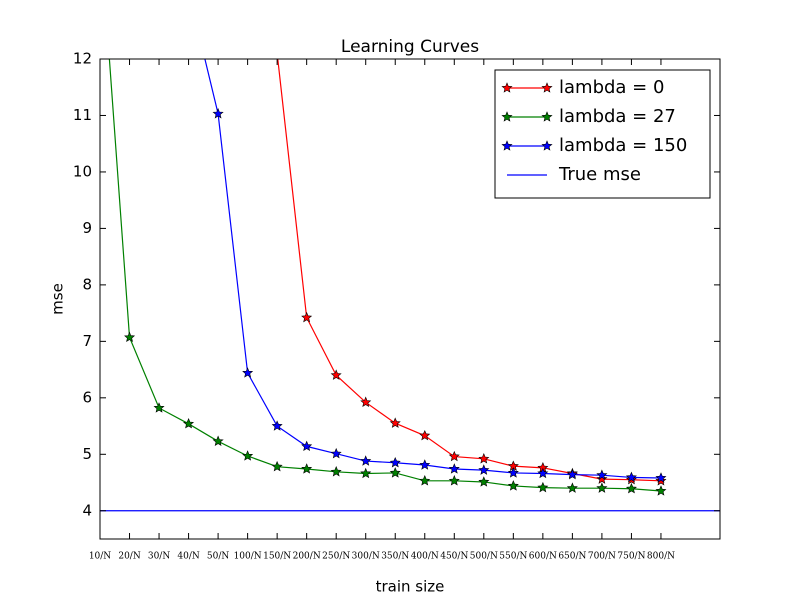  I want to click on y-tick-label: 11, so click(82, 115).